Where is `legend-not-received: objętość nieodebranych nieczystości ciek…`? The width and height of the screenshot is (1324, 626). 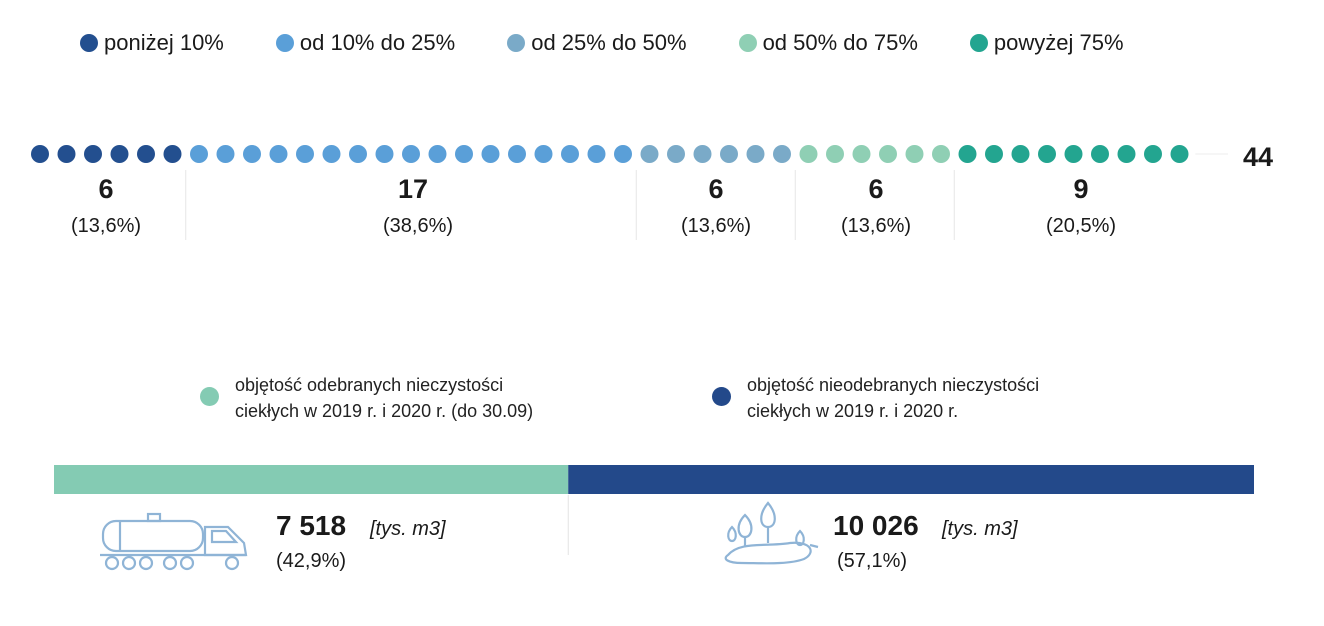
legend-not-received: objętość nieodebranych nieczystości ciek… is located at coordinates (909, 398).